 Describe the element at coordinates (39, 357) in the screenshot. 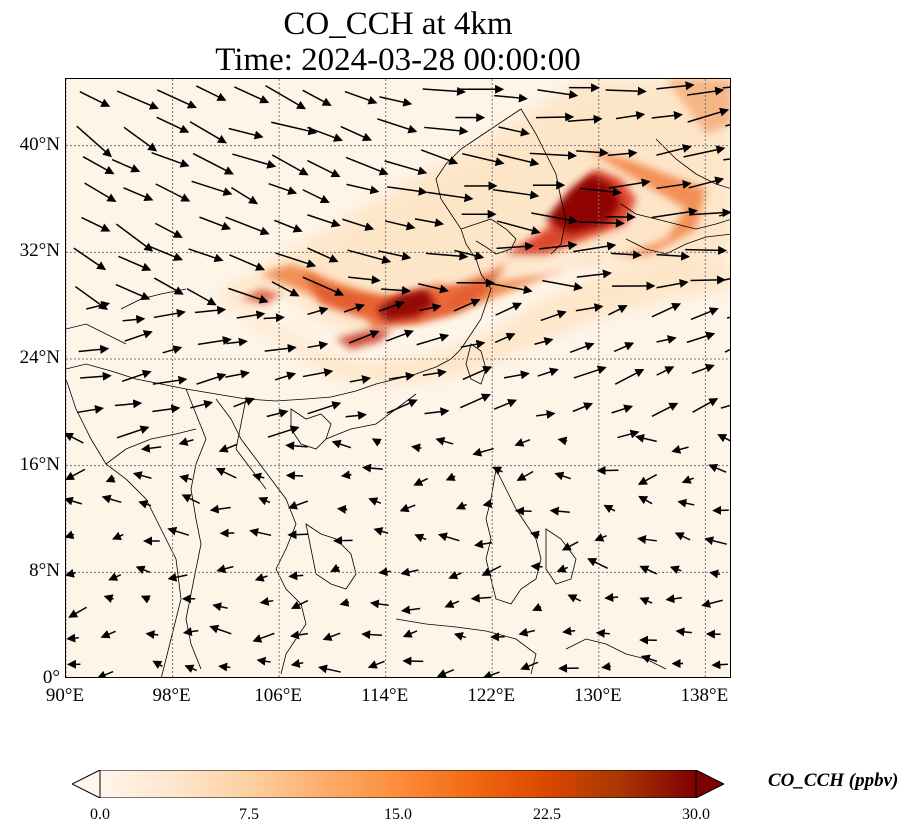

I see `y-tick-label: 24°N` at that location.